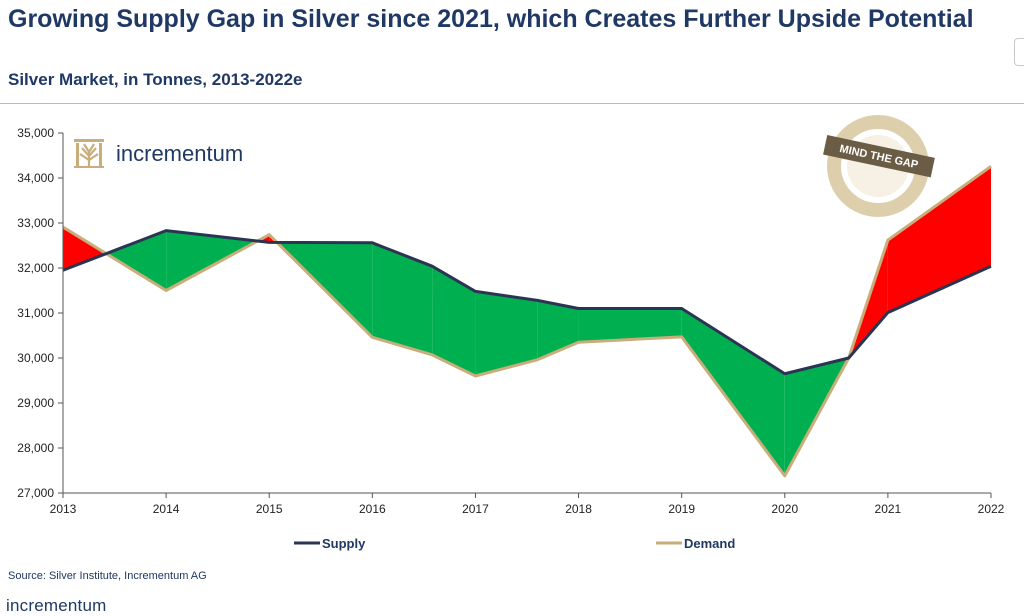 The height and width of the screenshot is (616, 1024). I want to click on incrementum-logo: incrementum, so click(158, 153).